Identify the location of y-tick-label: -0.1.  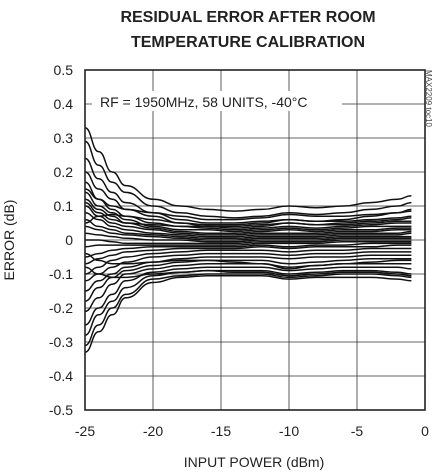
(61, 274).